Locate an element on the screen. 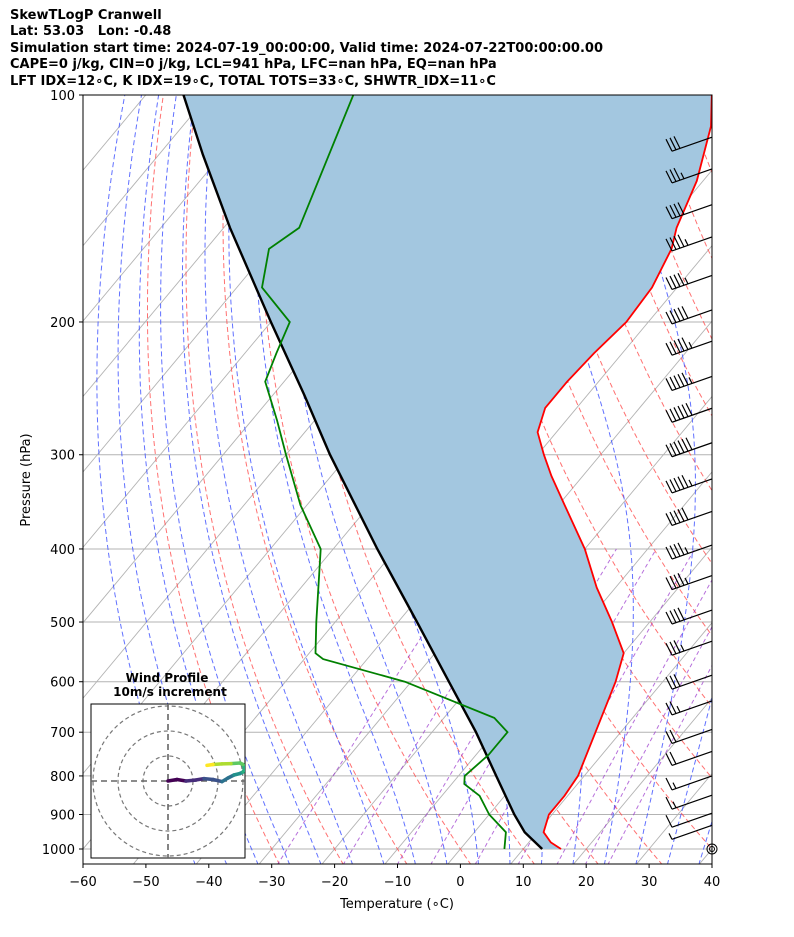  x-tick-label: 40 is located at coordinates (712, 882).